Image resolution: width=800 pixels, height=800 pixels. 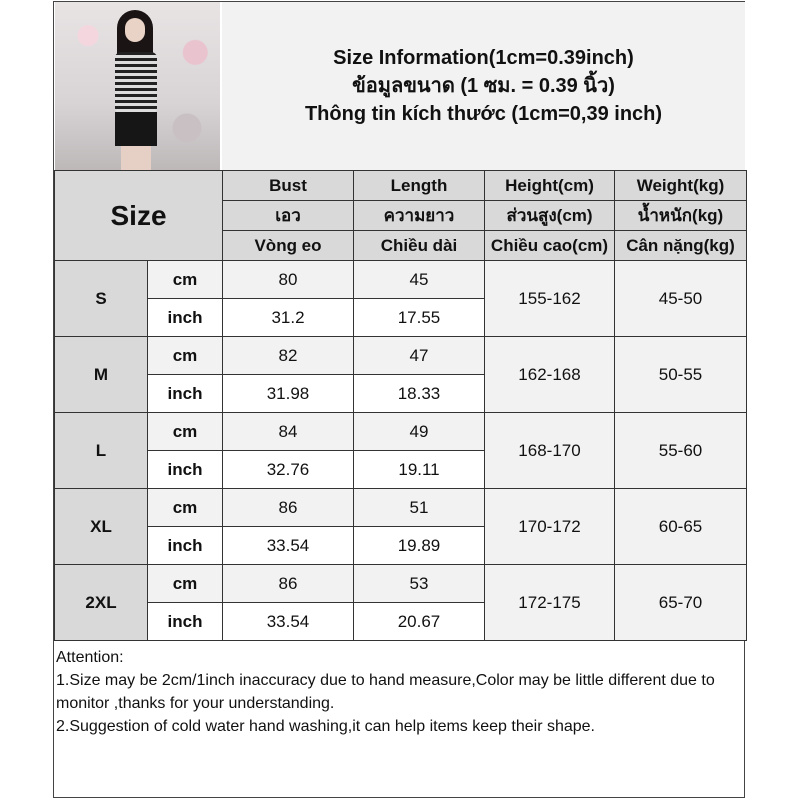 What do you see at coordinates (138, 215) in the screenshot?
I see `size-header: Size` at bounding box center [138, 215].